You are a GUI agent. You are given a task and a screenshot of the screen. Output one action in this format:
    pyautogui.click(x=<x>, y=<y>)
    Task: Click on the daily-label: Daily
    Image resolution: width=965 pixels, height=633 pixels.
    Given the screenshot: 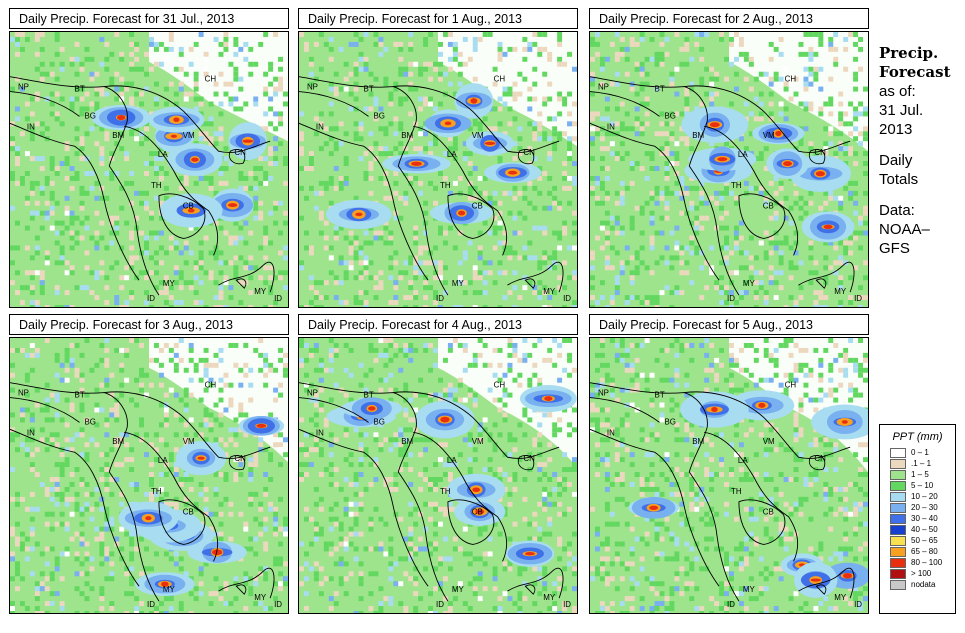 What is the action you would take?
    pyautogui.click(x=896, y=160)
    